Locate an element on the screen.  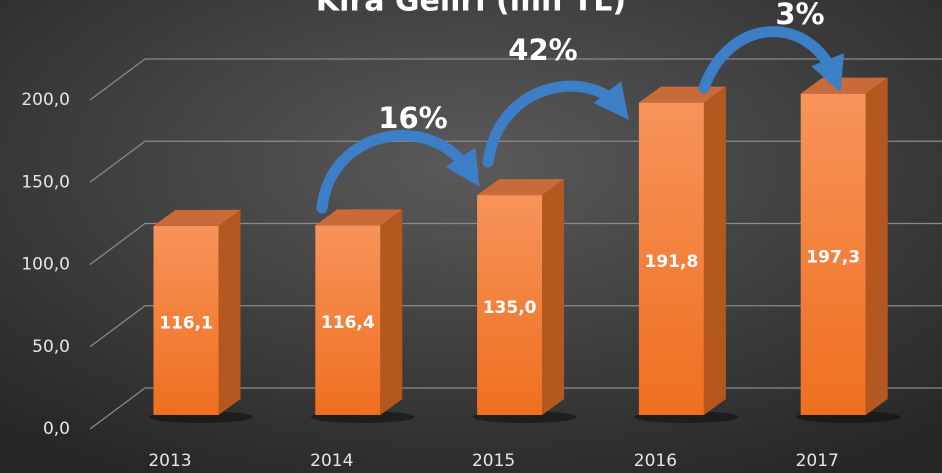
chart-title: Kira Geliri (mn TL) is located at coordinates (471, 9).